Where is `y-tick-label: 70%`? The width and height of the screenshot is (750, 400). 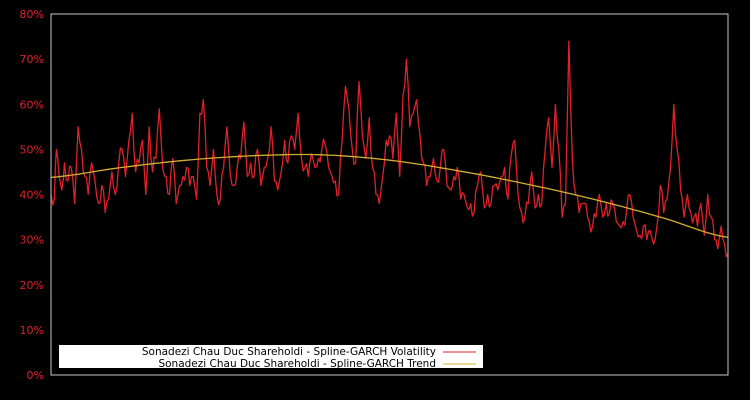 y-tick-label: 70% is located at coordinates (32, 59).